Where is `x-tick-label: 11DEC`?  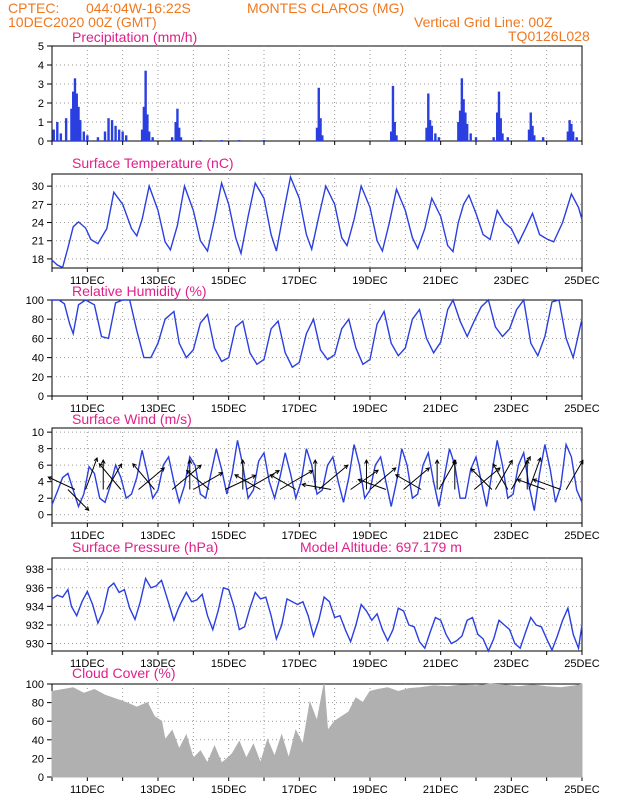
x-tick-label: 11DEC is located at coordinates (87, 664).